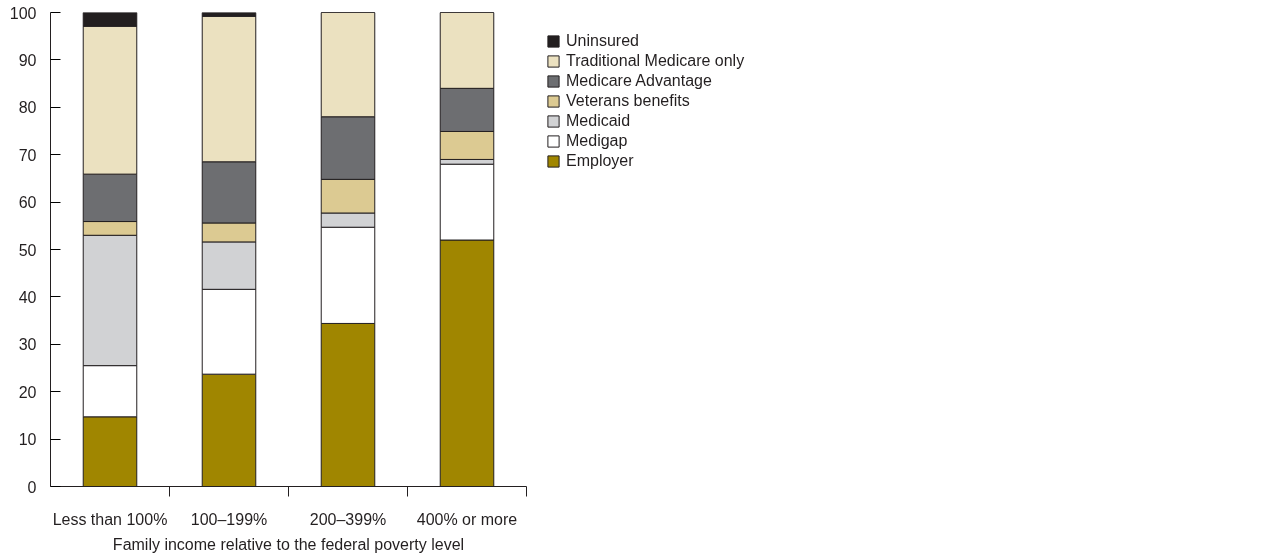 This screenshot has height=560, width=1262. What do you see at coordinates (23, 13) in the screenshot?
I see `y-tick-label: 100` at bounding box center [23, 13].